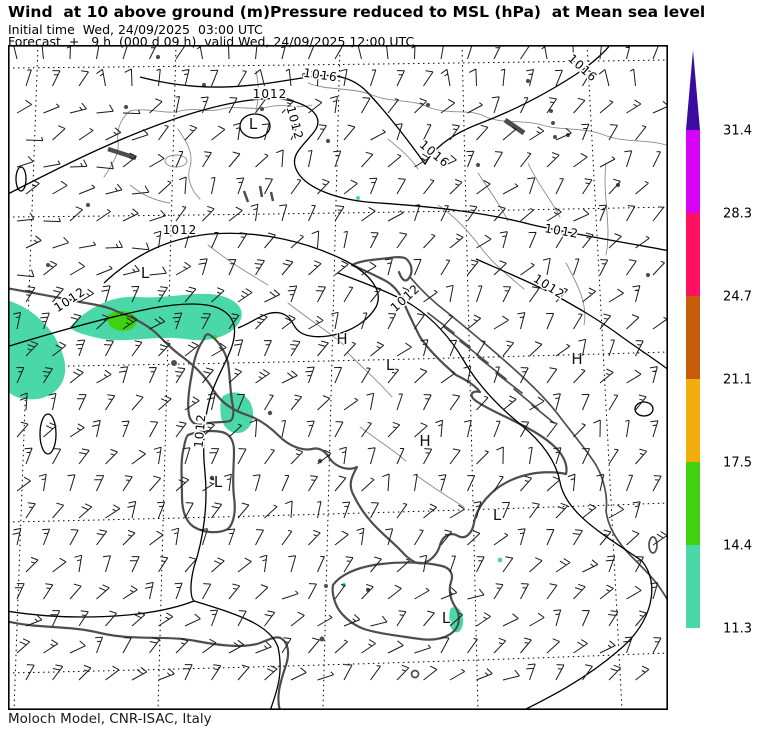 Image resolution: width=760 pixels, height=731 pixels. I want to click on coast-north-africa, so click(149, 665).